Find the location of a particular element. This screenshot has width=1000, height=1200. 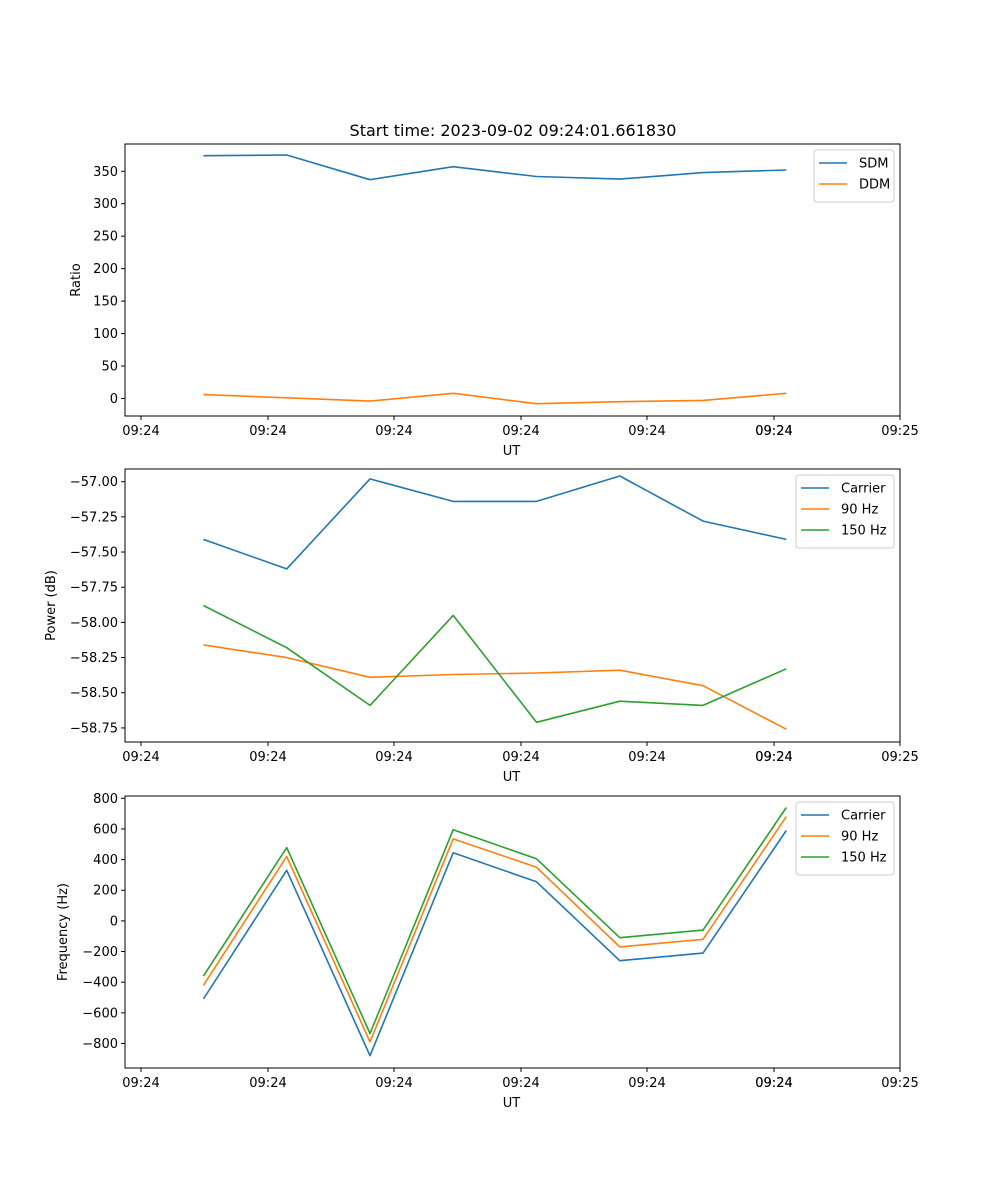

y-tick-label: 50 is located at coordinates (109, 367).